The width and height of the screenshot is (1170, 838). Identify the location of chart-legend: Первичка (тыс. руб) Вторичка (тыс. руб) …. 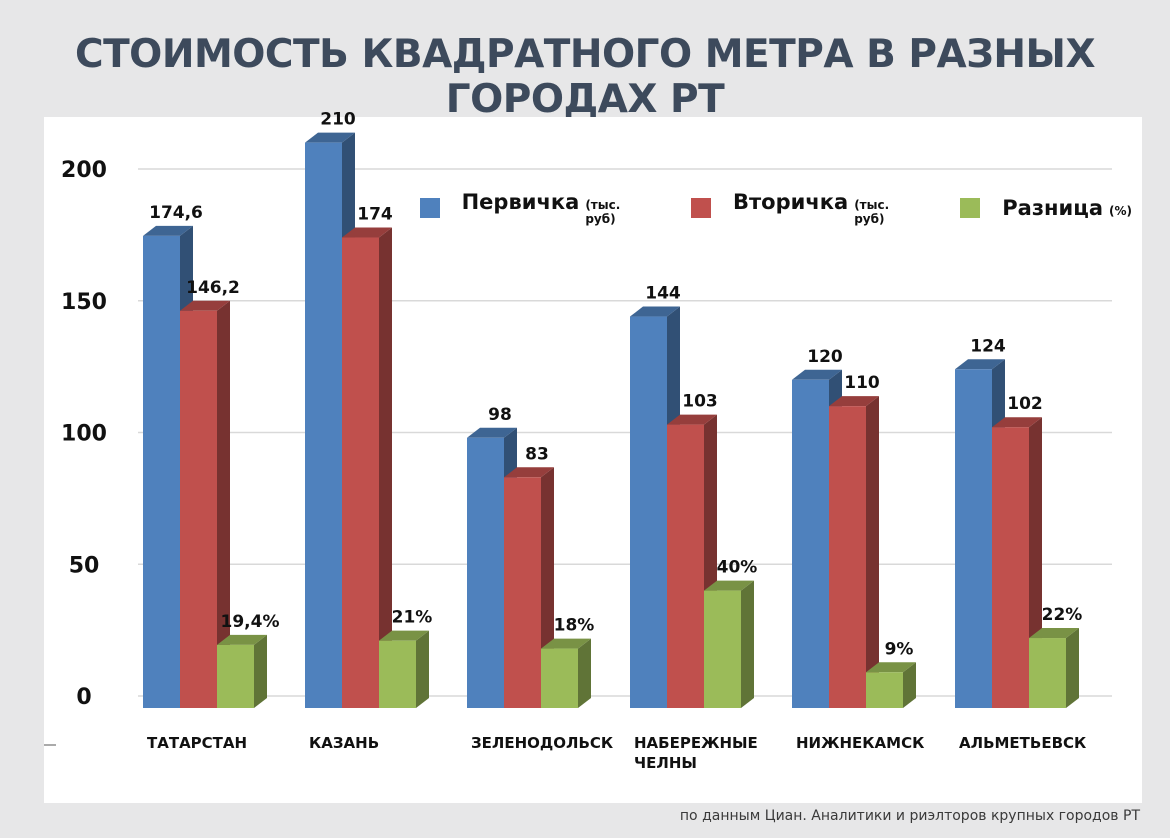
(795, 208).